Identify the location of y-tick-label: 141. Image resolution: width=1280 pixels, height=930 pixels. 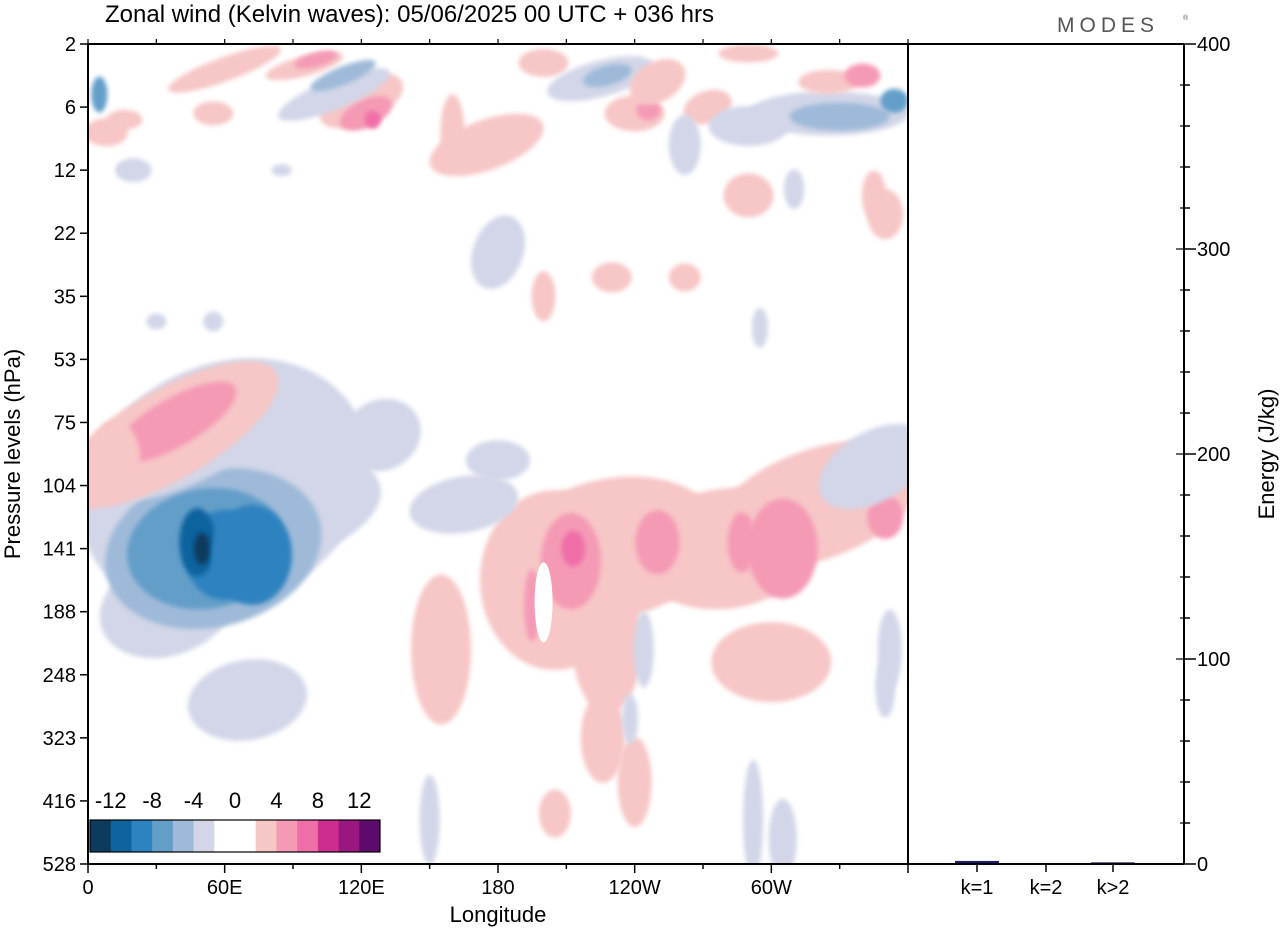
(59, 550).